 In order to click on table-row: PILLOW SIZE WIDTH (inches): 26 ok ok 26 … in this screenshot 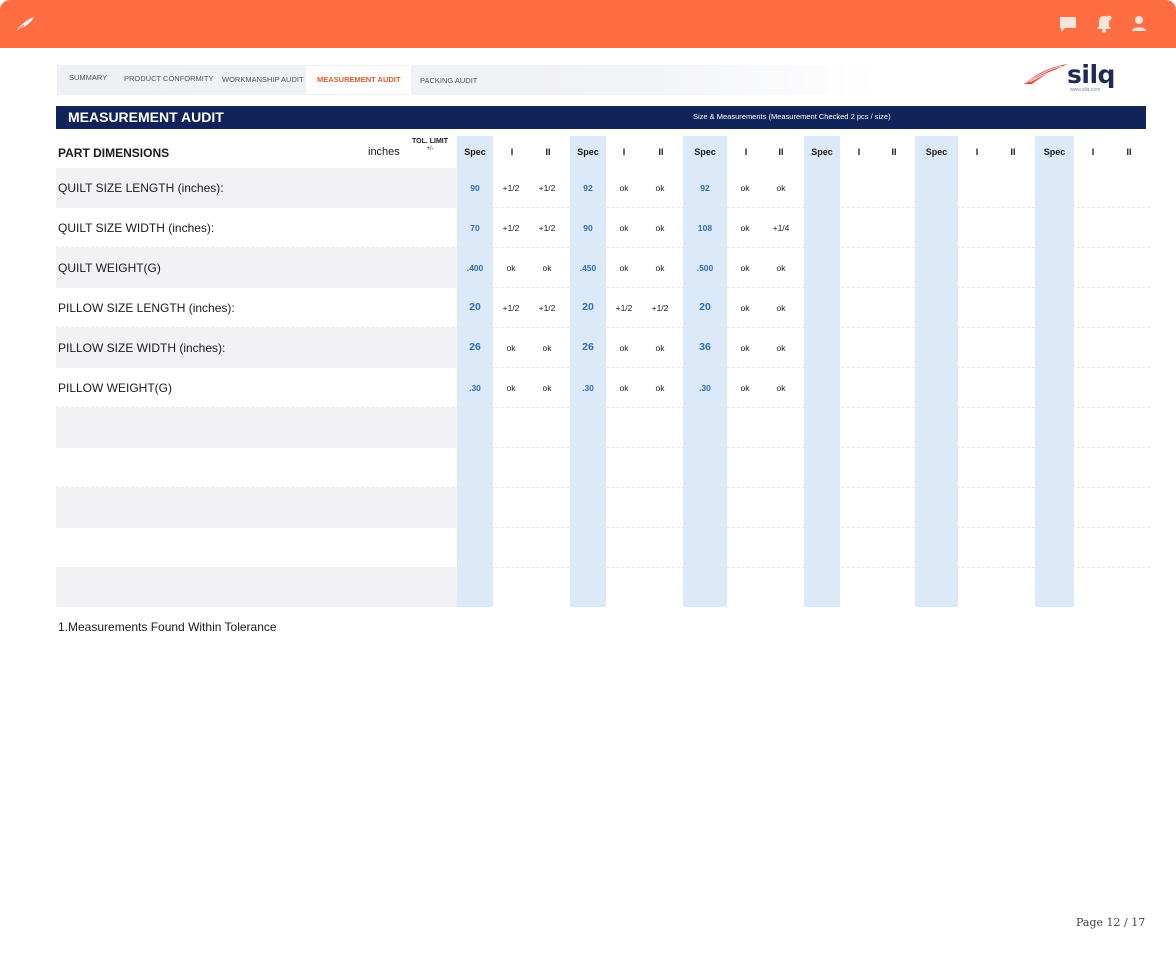, I will do `click(603, 348)`.